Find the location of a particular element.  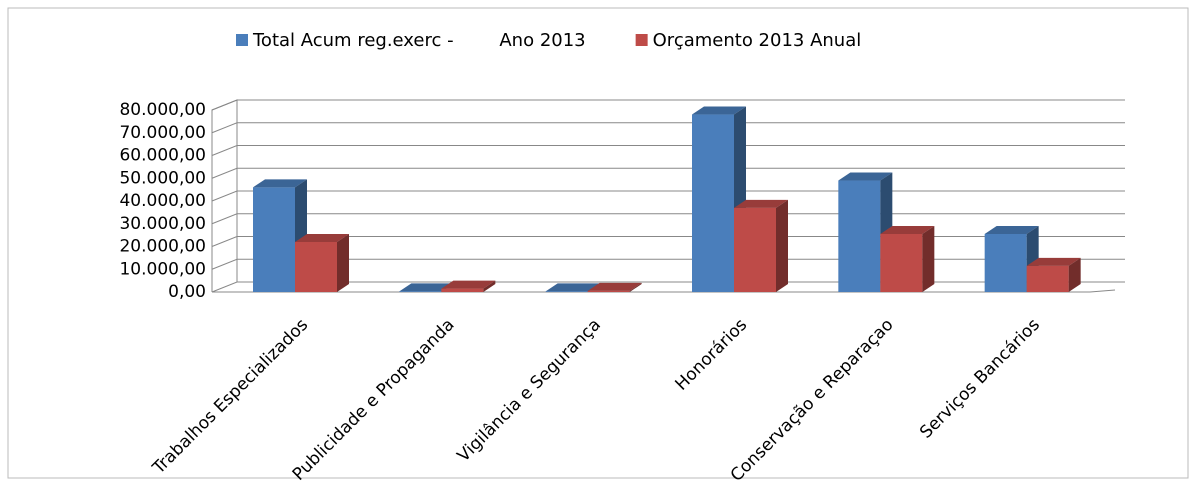

y-tick-label: 0,00 is located at coordinates (187, 292).